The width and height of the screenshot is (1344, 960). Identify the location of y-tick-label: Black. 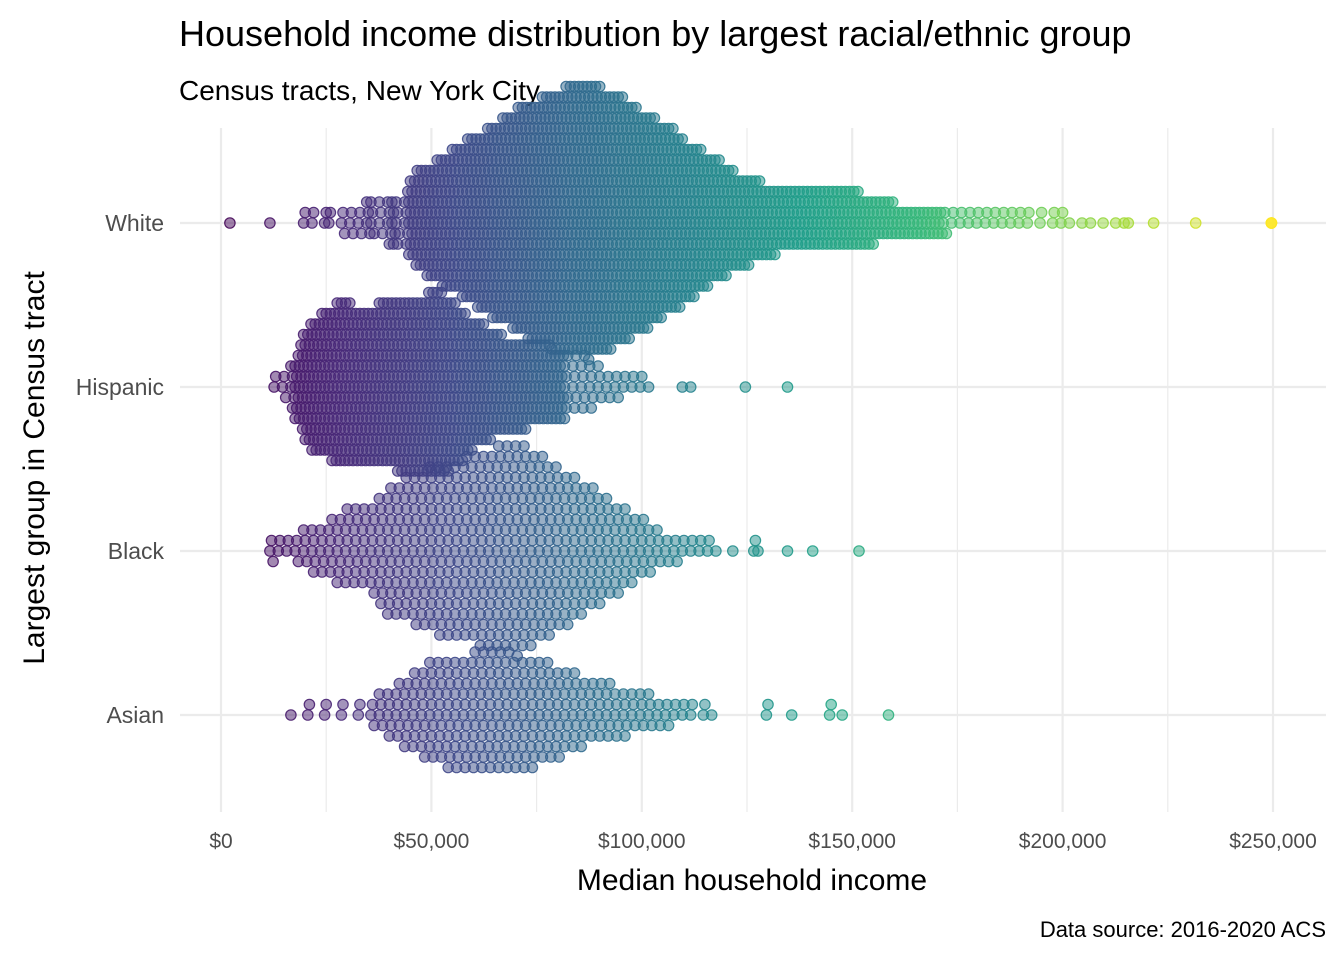
(136, 551).